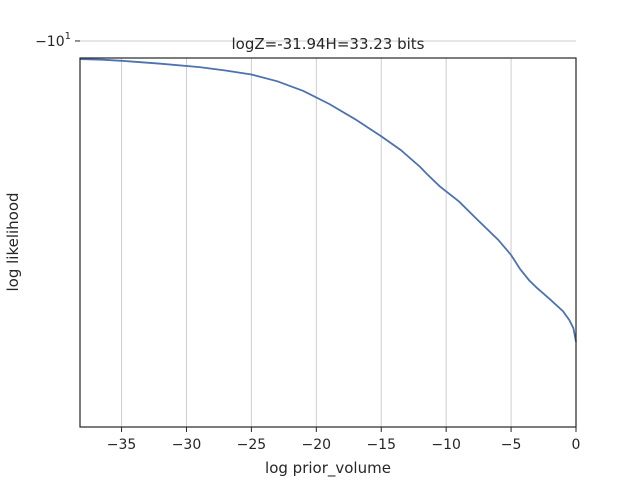 This screenshot has width=640, height=480. I want to click on x-axis: −35 −30 −25 −20 −15 −10 −5 0, so click(344, 440).